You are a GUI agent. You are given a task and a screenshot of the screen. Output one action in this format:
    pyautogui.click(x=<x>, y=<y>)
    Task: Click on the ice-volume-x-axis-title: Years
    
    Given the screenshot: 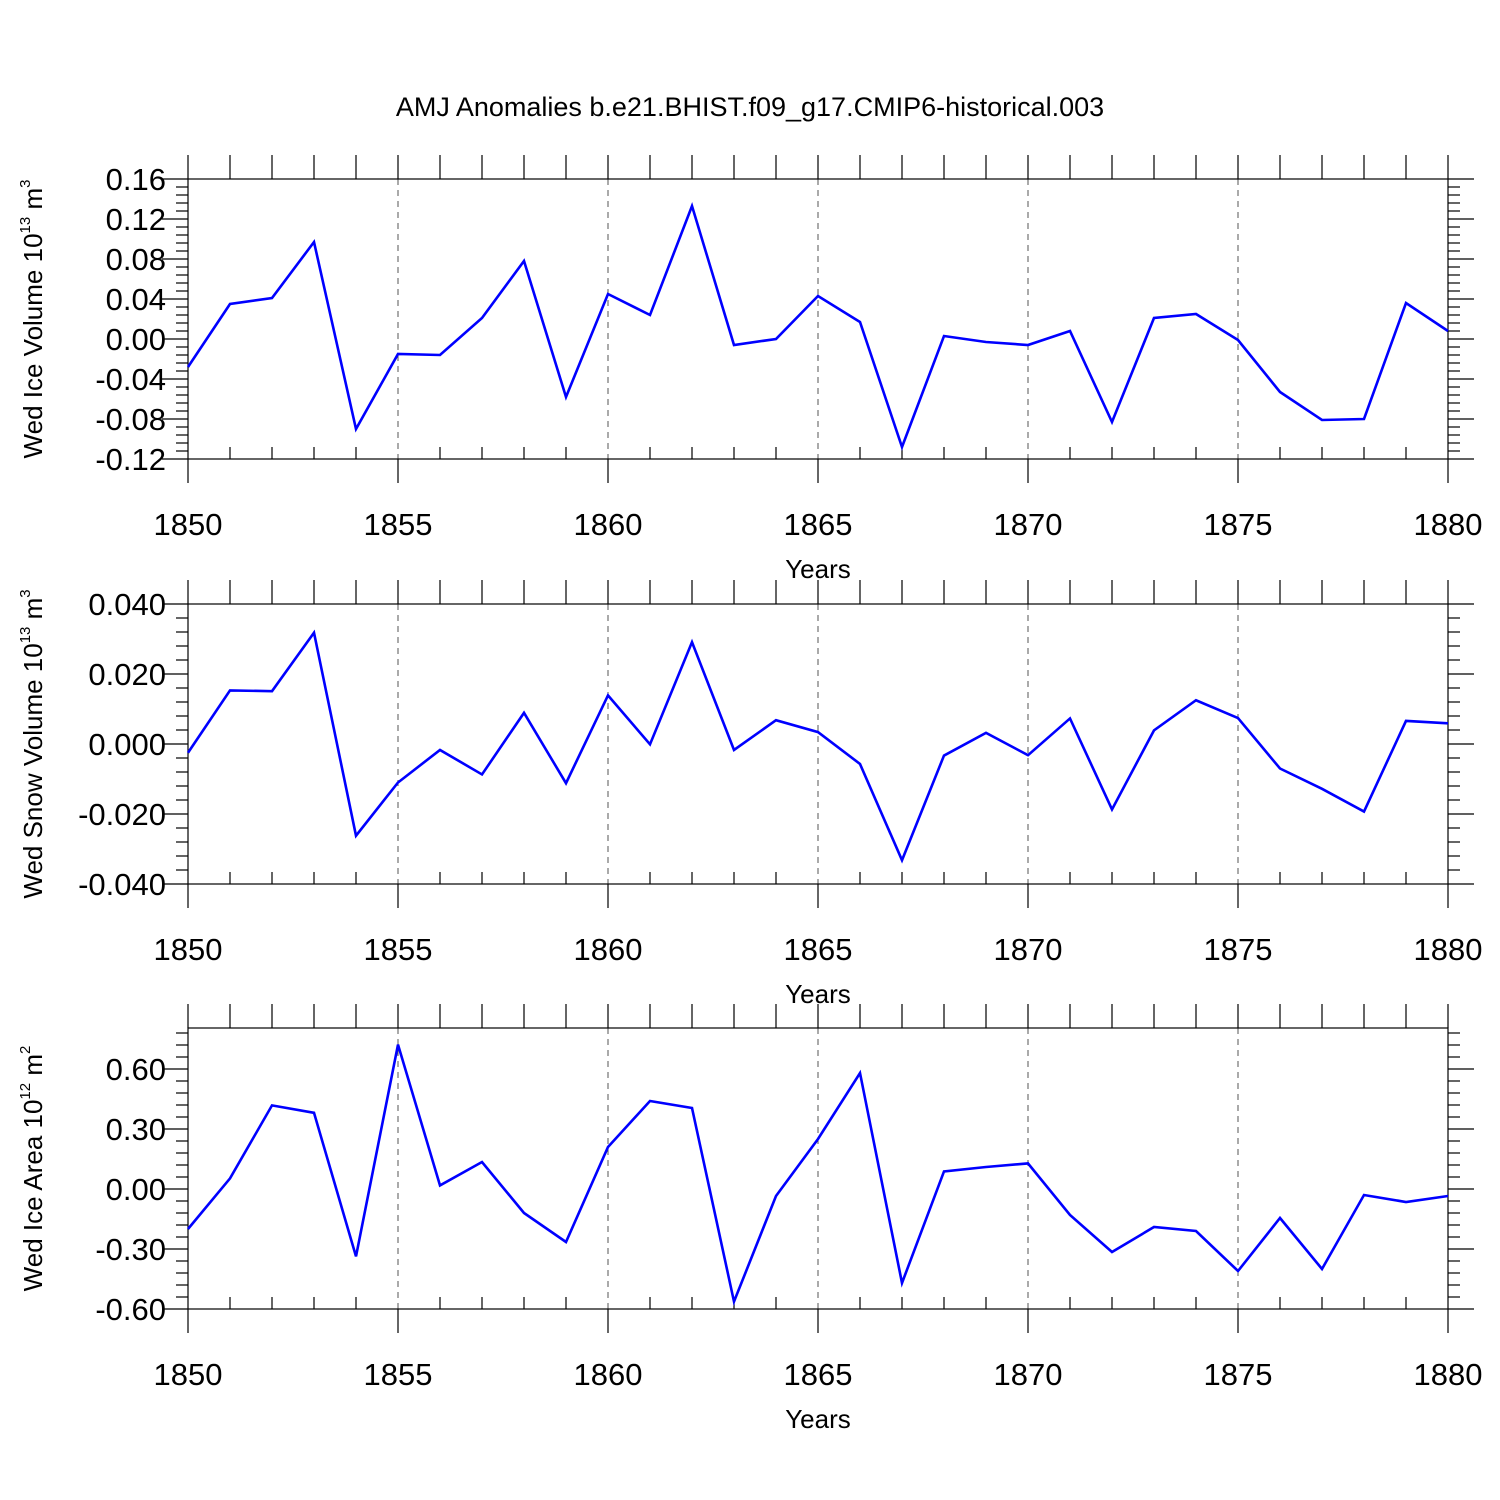 What is the action you would take?
    pyautogui.click(x=818, y=569)
    